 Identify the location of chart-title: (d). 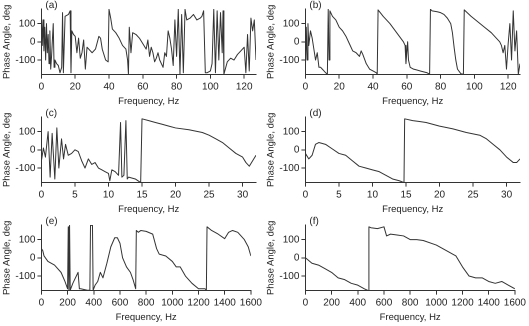
(315, 113).